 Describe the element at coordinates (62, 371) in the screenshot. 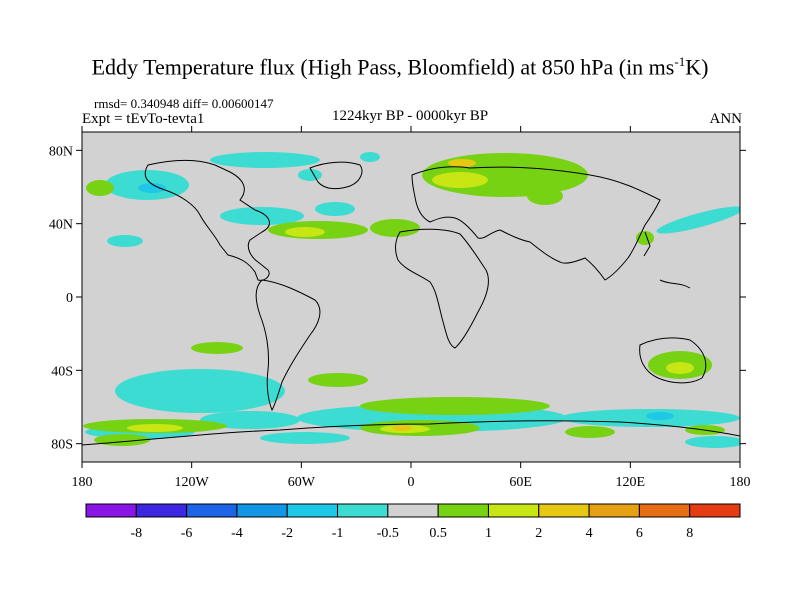

I see `lat-label: 40S` at that location.